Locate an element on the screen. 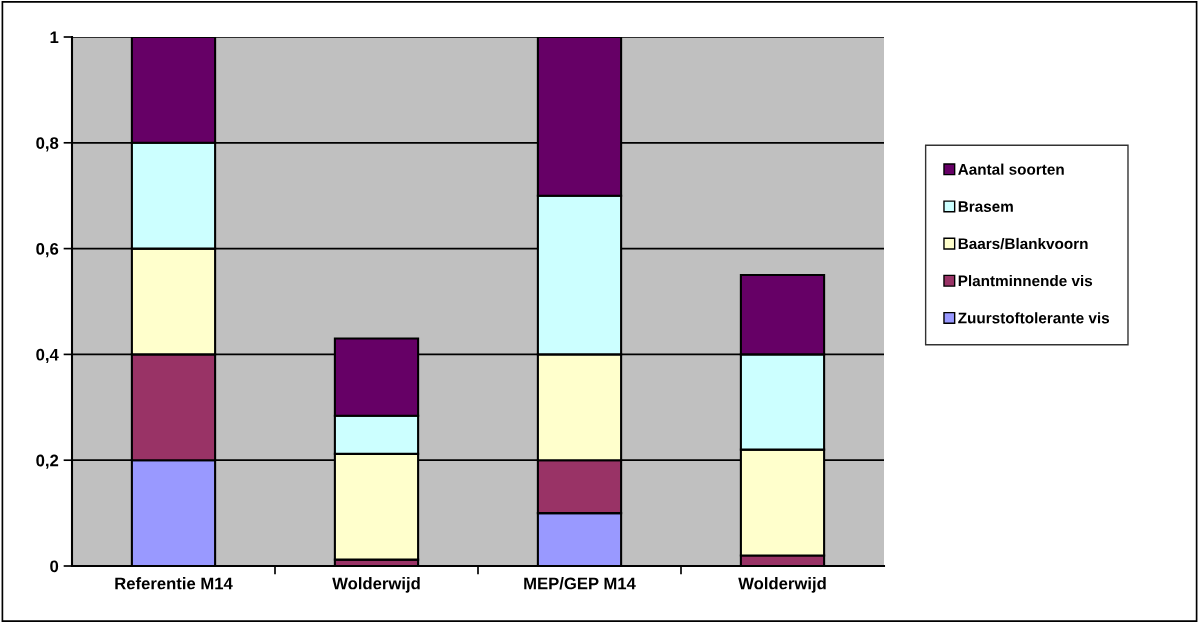  legend-label: Baars/Blankvoorn is located at coordinates (1023, 243).